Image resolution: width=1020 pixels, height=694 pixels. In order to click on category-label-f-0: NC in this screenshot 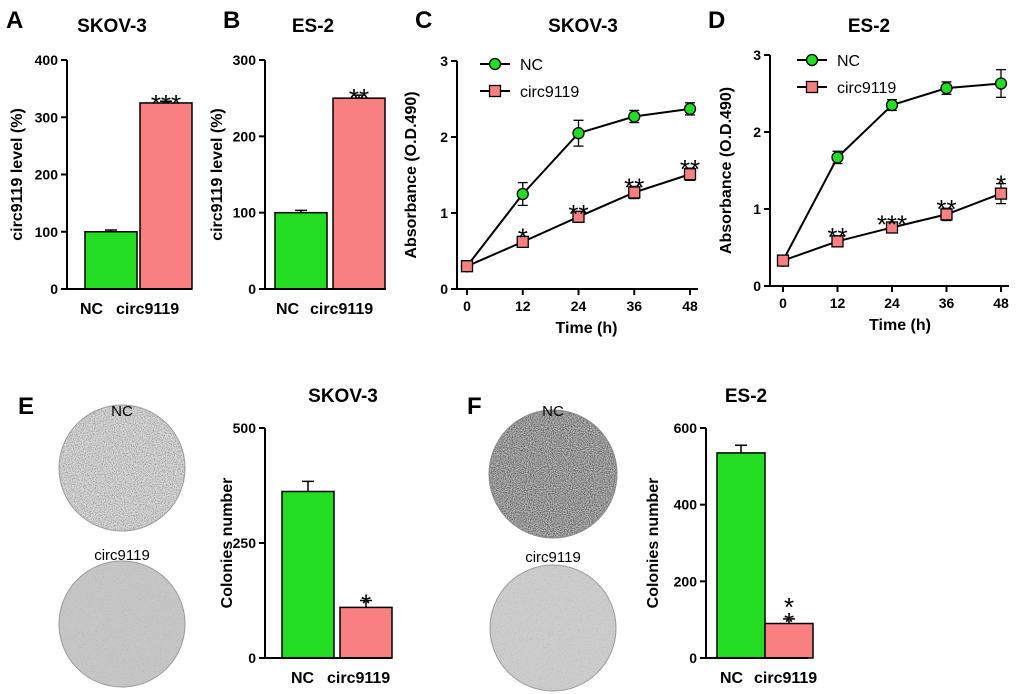, I will do `click(732, 678)`.